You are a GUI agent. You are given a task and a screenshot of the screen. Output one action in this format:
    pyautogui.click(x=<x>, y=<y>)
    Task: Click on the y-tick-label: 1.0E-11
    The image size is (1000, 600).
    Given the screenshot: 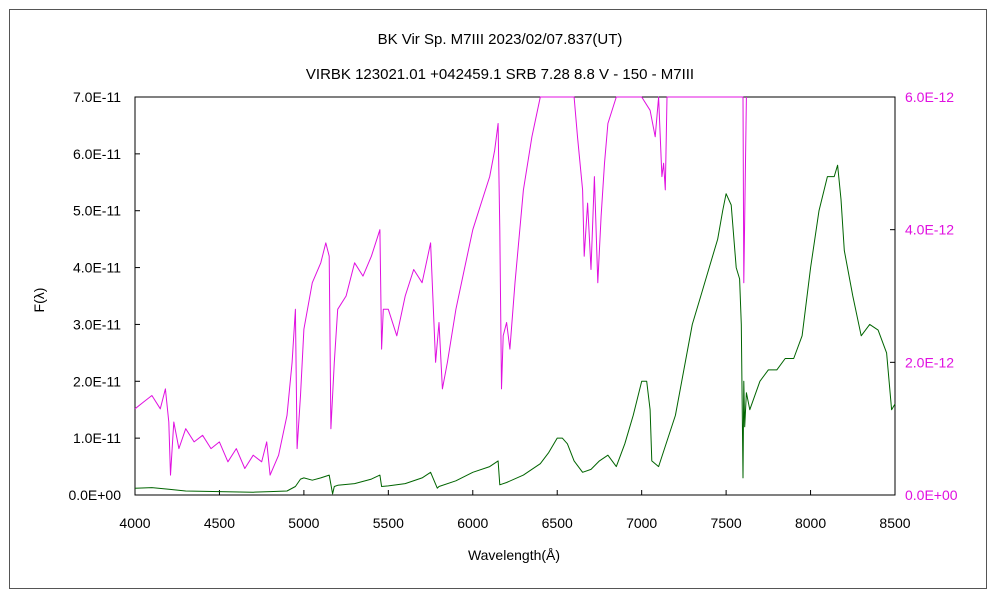 What is the action you would take?
    pyautogui.click(x=97, y=438)
    